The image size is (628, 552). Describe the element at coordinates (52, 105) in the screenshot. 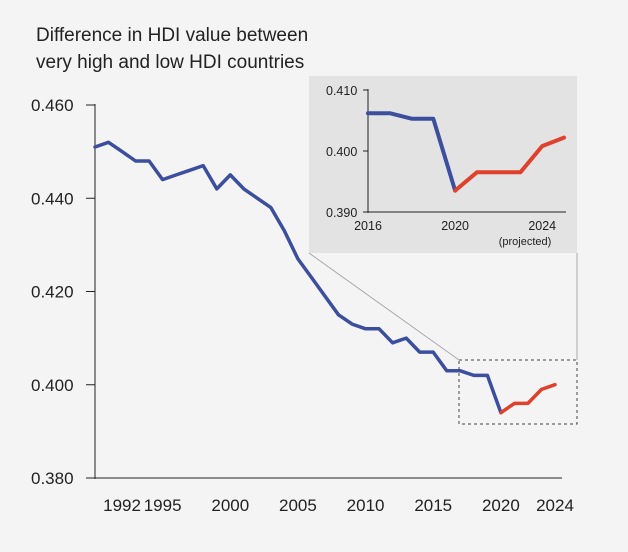

I see `main-y-tick-label: 0.460` at that location.